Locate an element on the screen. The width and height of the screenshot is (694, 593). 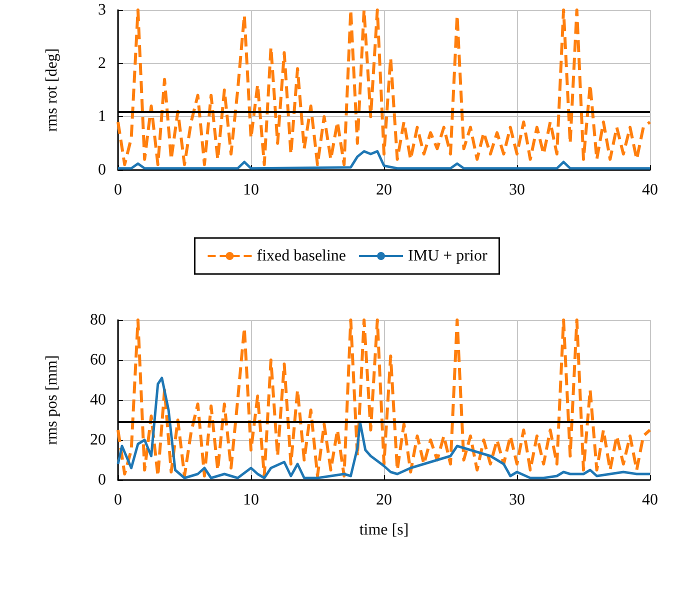
legend-label: IMU + prior is located at coordinates (448, 256).